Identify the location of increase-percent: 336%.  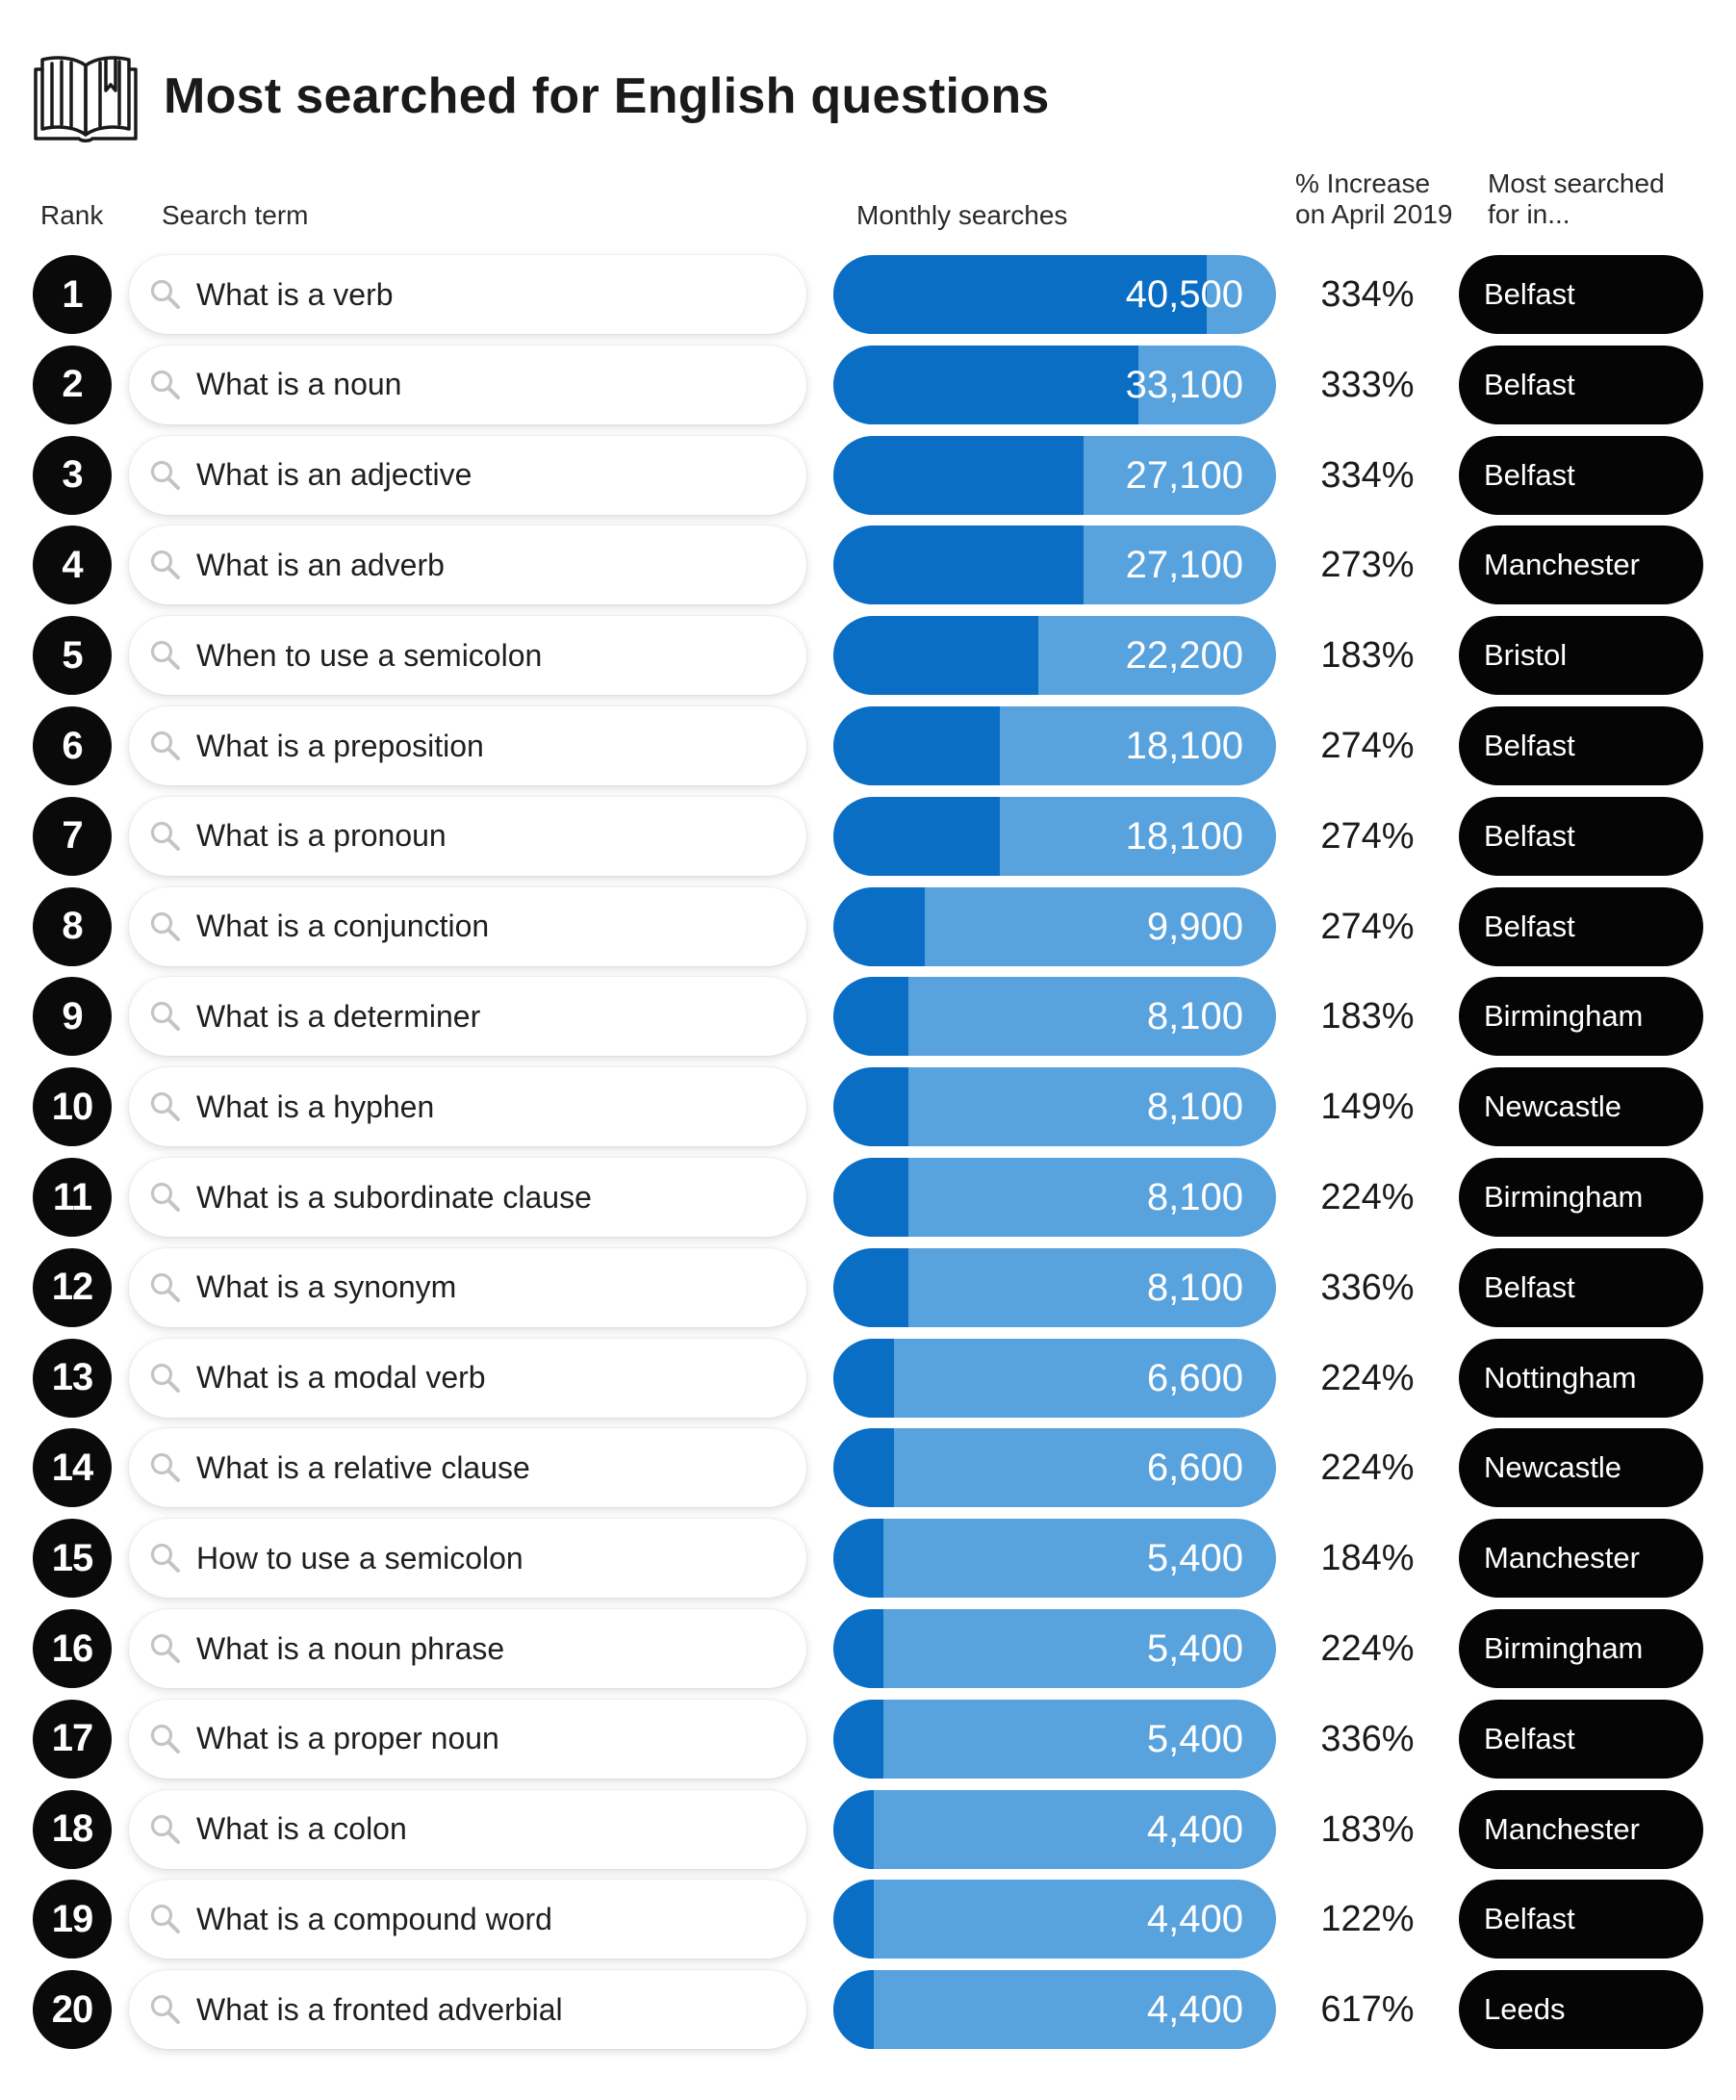
(1367, 1738).